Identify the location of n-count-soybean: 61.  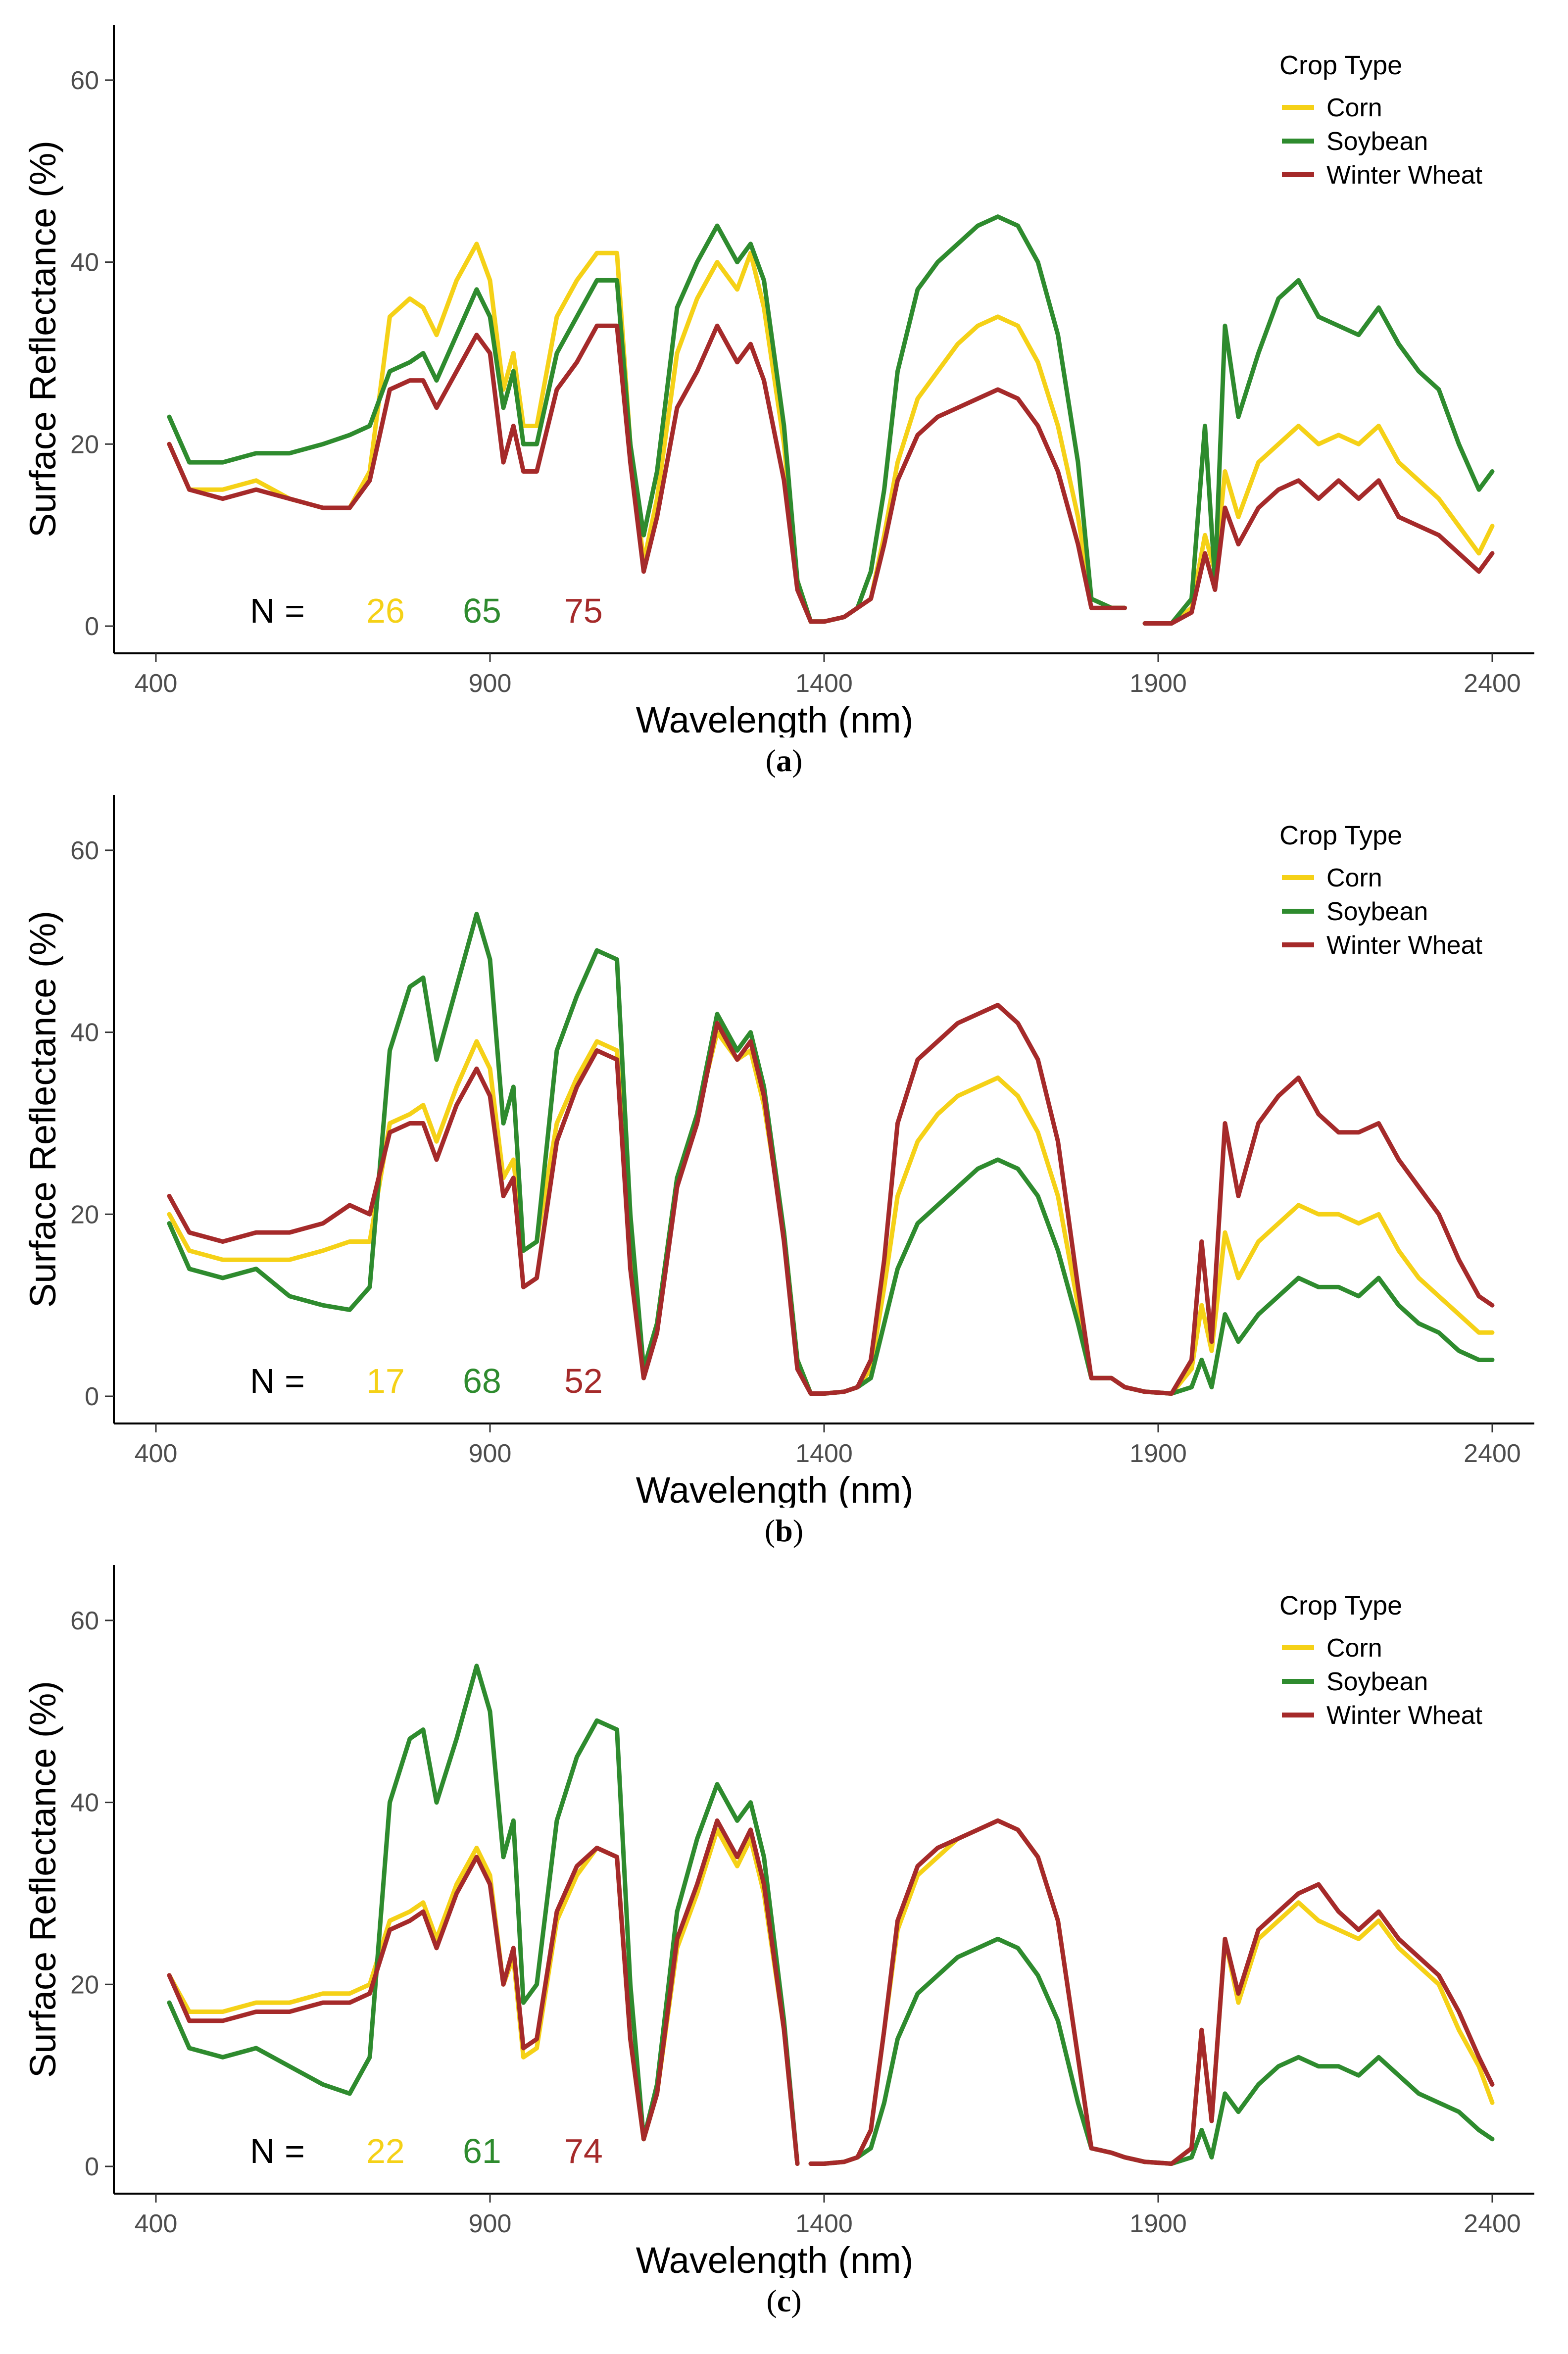
(482, 2151).